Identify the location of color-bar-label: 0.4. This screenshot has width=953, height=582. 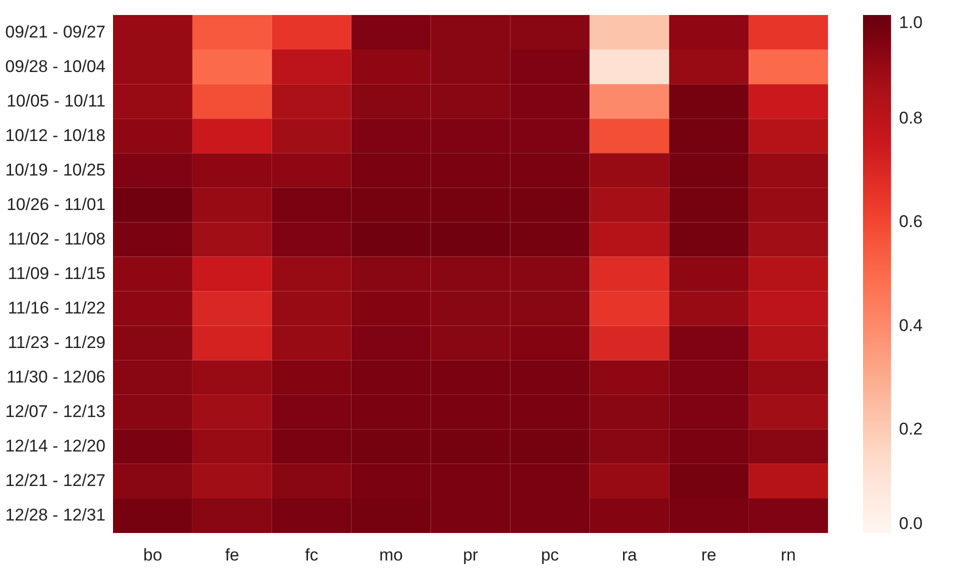
(911, 325).